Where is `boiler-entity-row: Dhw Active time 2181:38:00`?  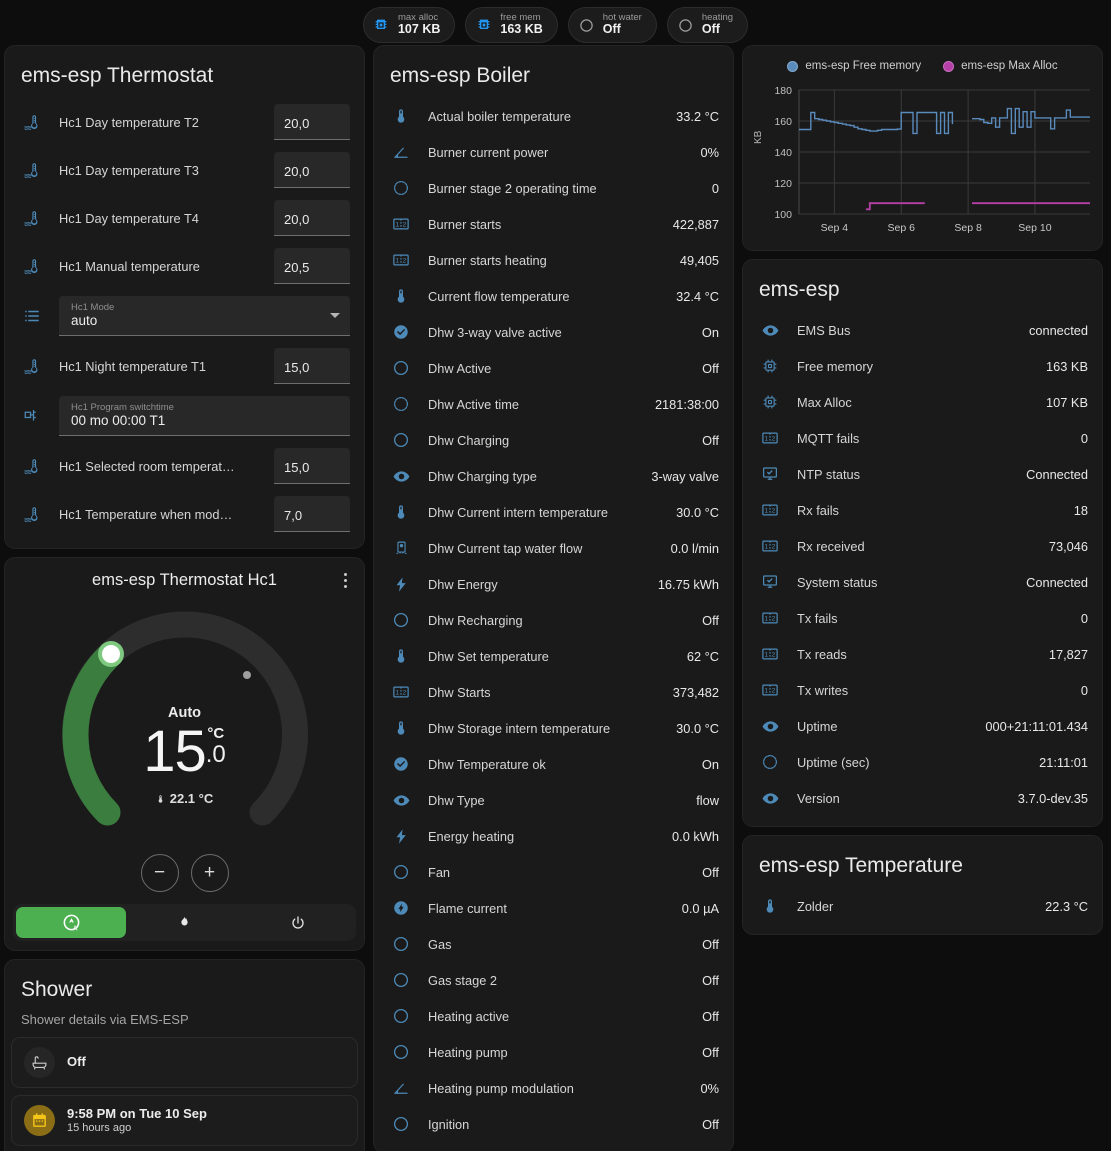
boiler-entity-row: Dhw Active time 2181:38:00 is located at coordinates (553, 404).